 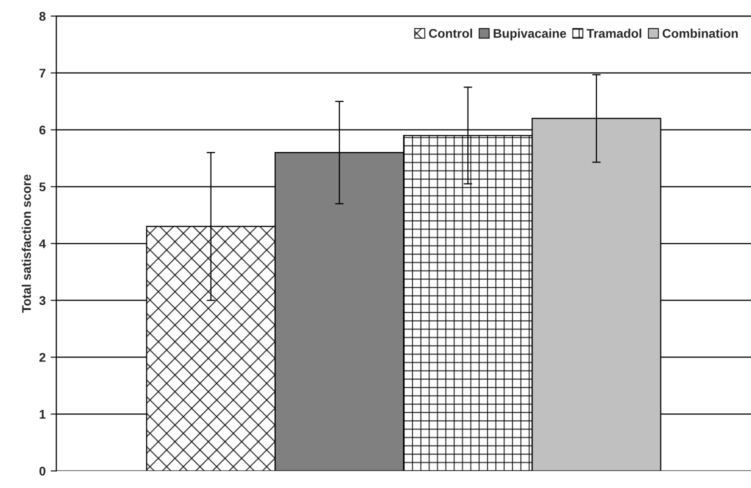 What do you see at coordinates (42, 73) in the screenshot?
I see `y-tick-label: 7` at bounding box center [42, 73].